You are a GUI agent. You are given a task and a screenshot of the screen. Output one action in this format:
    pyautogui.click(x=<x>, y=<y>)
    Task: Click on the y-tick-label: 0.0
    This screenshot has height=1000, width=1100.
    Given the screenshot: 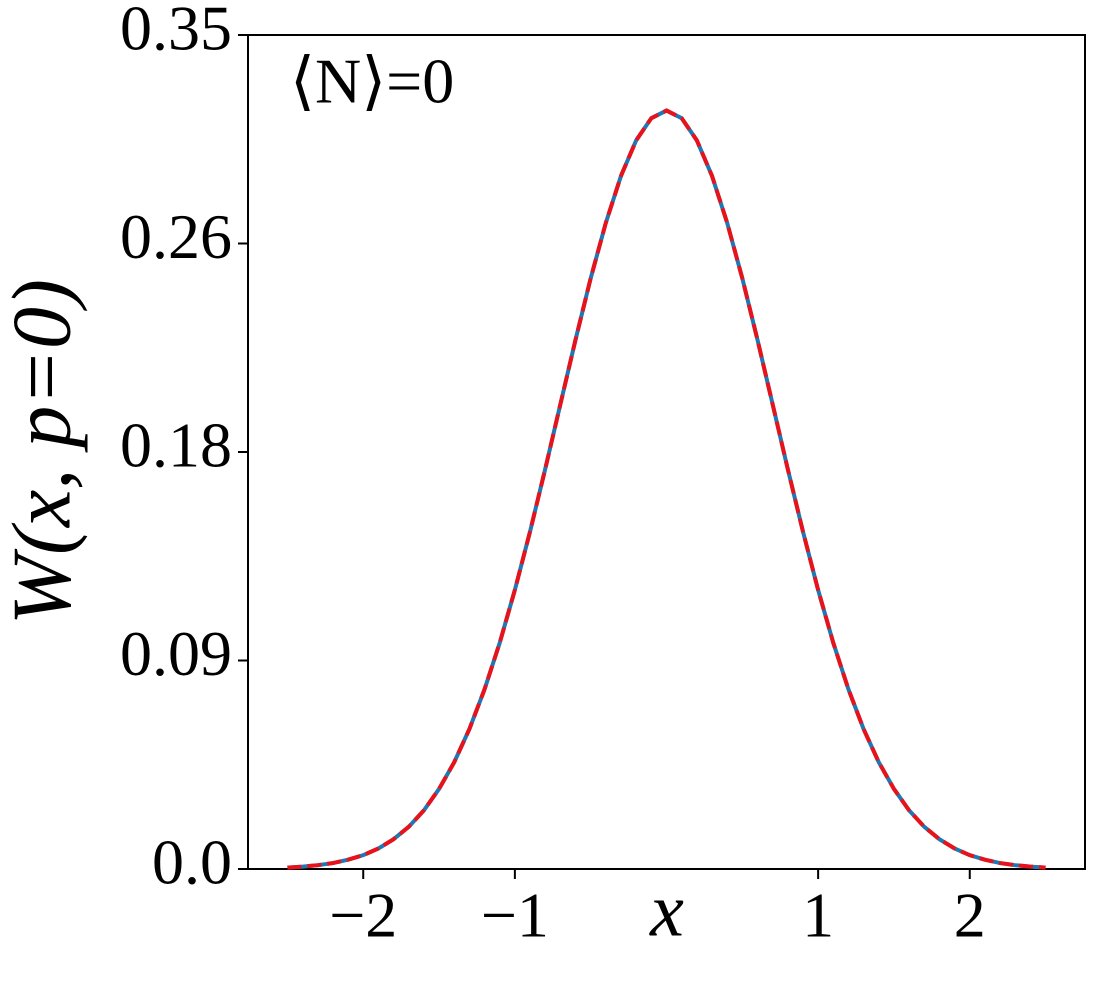 What is the action you would take?
    pyautogui.click(x=192, y=862)
    